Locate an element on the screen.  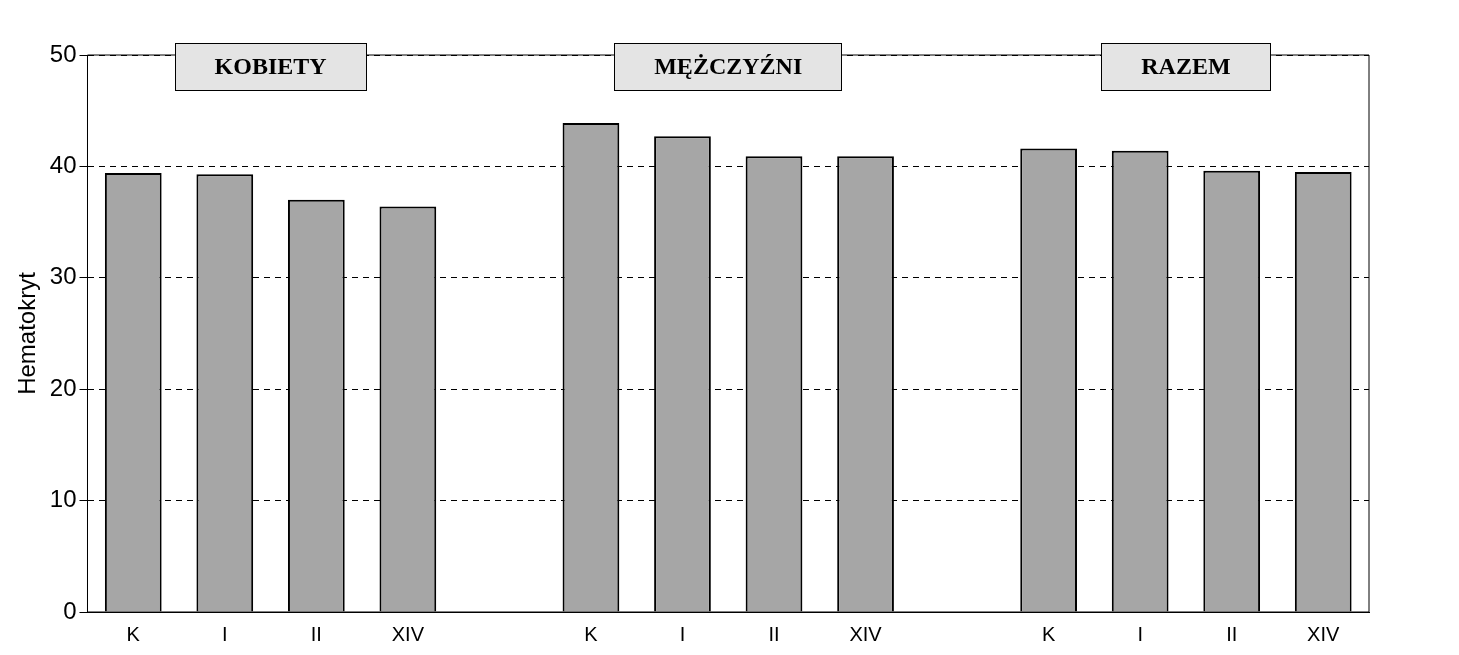
annotation: MĘŻCZYŹNI is located at coordinates (728, 66).